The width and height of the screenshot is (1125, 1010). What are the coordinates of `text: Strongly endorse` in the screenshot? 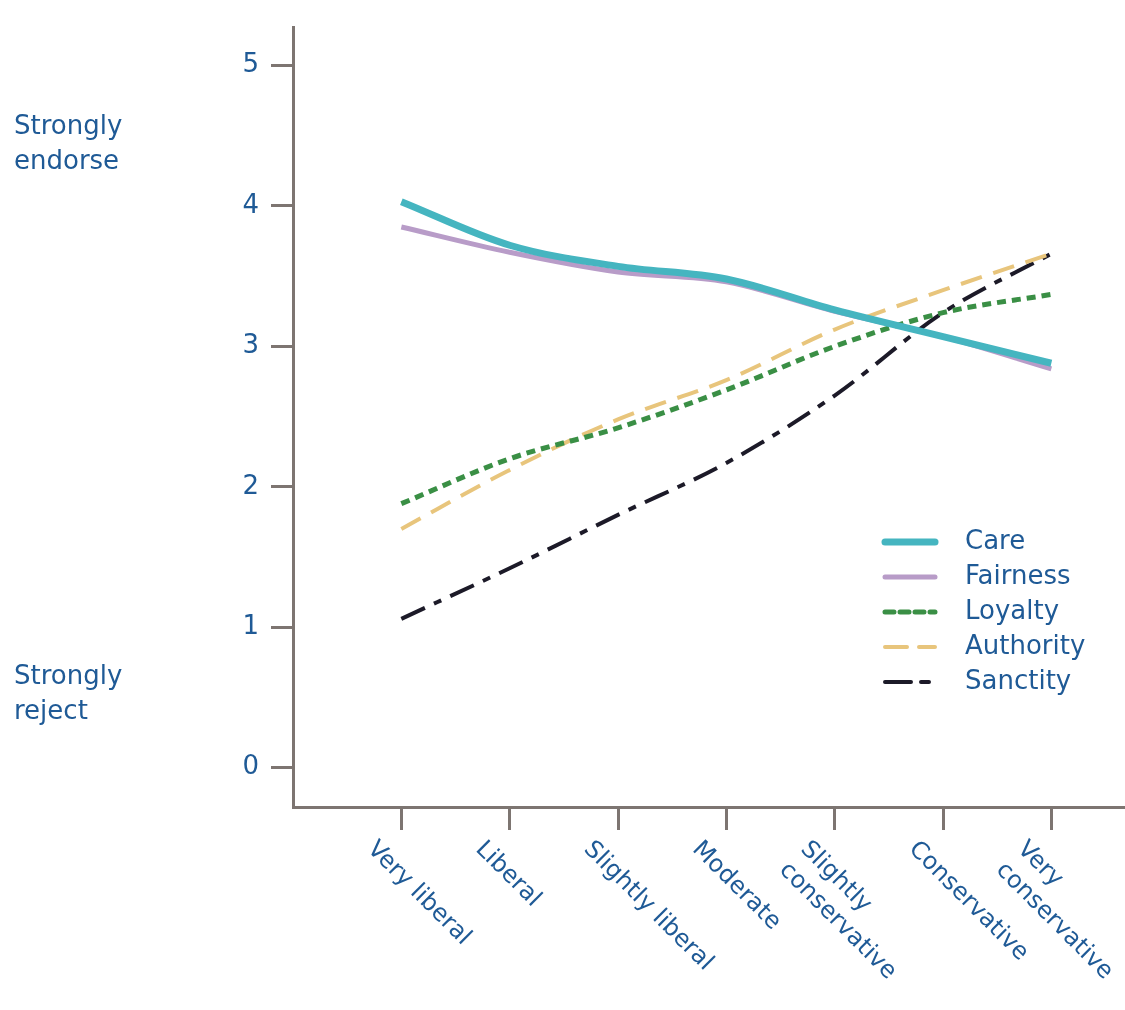 It's located at (69, 143).